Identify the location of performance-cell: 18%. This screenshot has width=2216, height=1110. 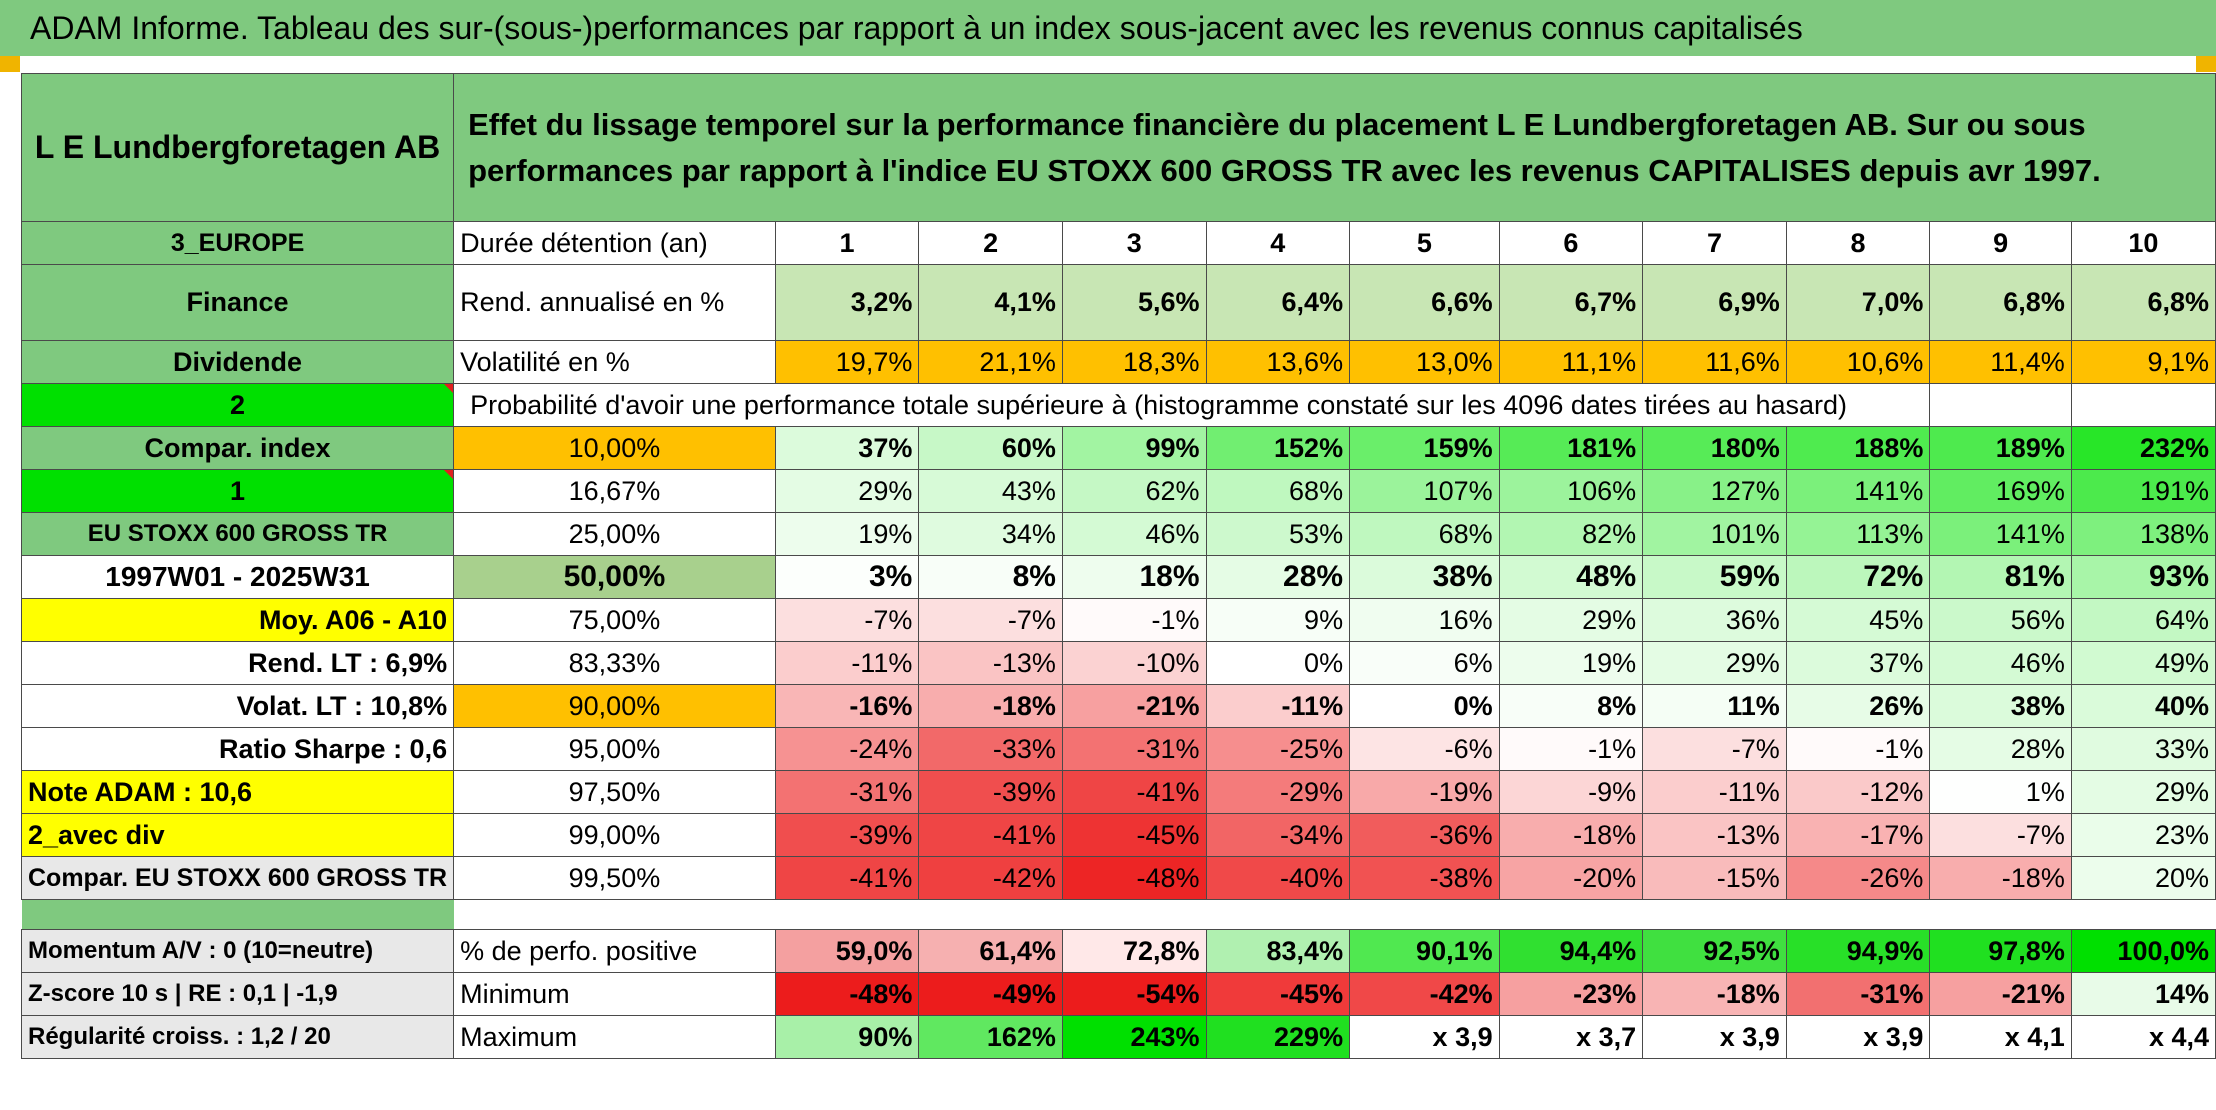
(1134, 577).